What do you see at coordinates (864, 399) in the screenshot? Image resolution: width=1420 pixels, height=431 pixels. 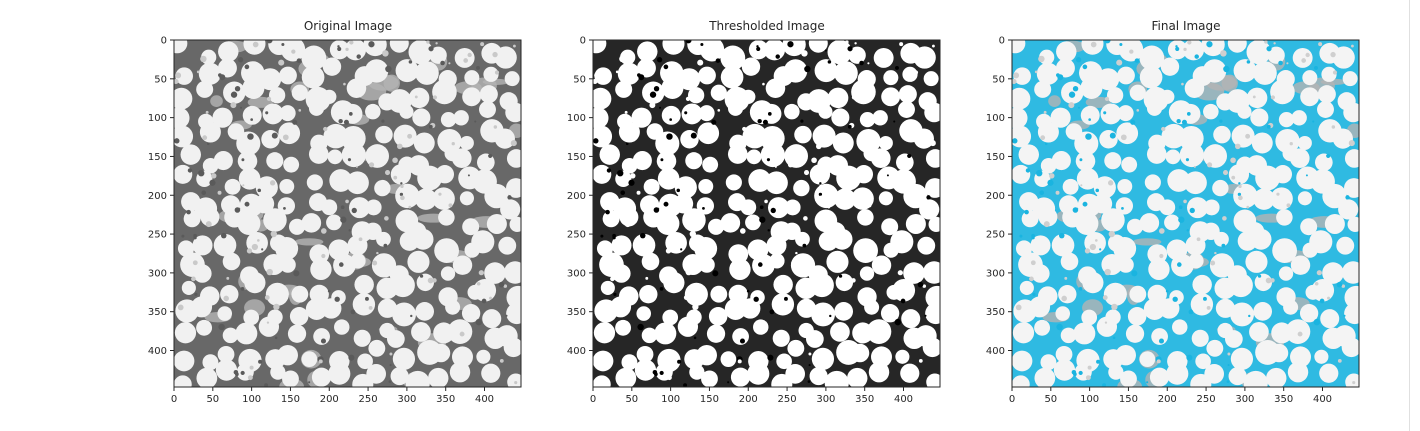 I see `x-tick-label: 350` at bounding box center [864, 399].